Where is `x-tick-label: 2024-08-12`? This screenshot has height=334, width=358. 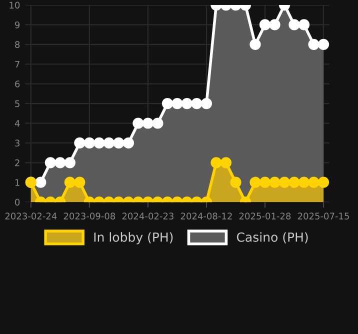 x-tick-label: 2024-08-12 is located at coordinates (206, 216).